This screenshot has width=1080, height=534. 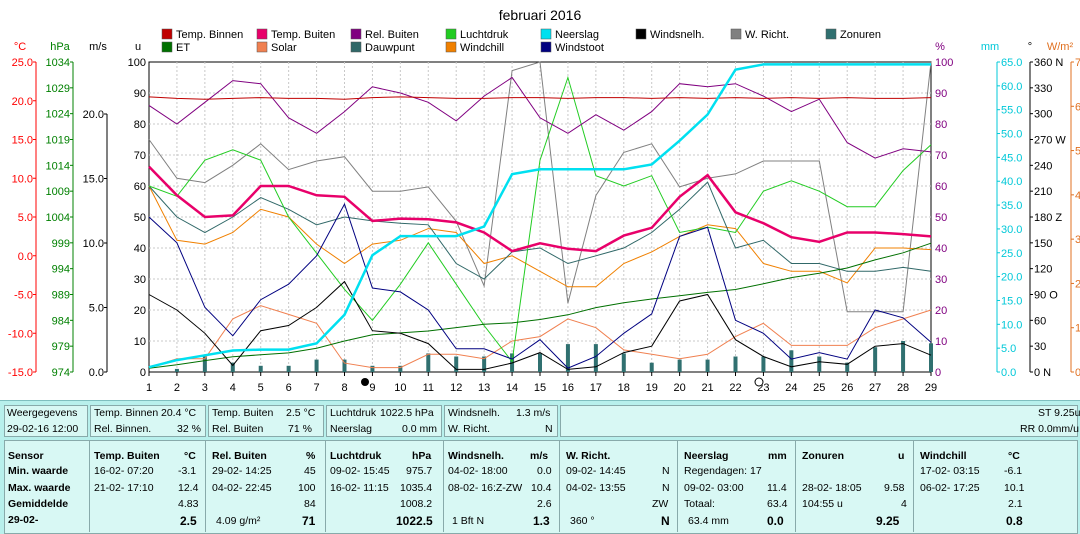 What do you see at coordinates (43, 429) in the screenshot?
I see `current-datetime: 29-02-16 12:00` at bounding box center [43, 429].